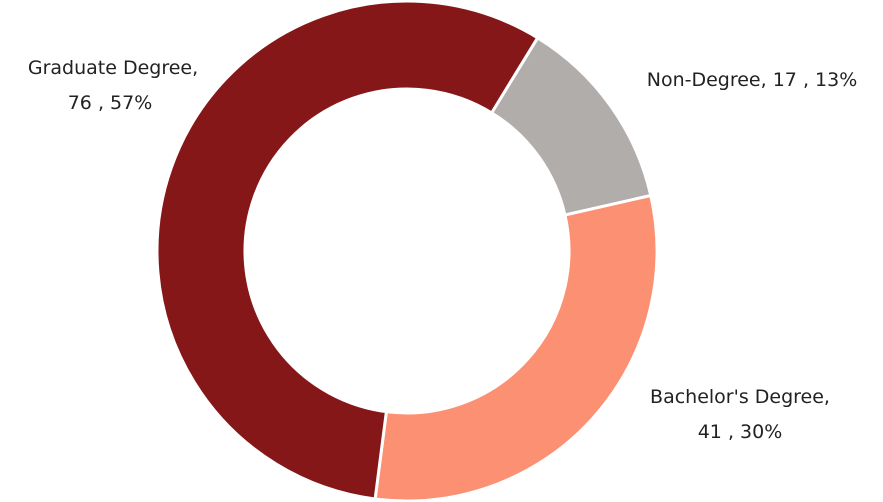 This screenshot has height=502, width=883. I want to click on label-name: Graduate Degree,, so click(113, 68).